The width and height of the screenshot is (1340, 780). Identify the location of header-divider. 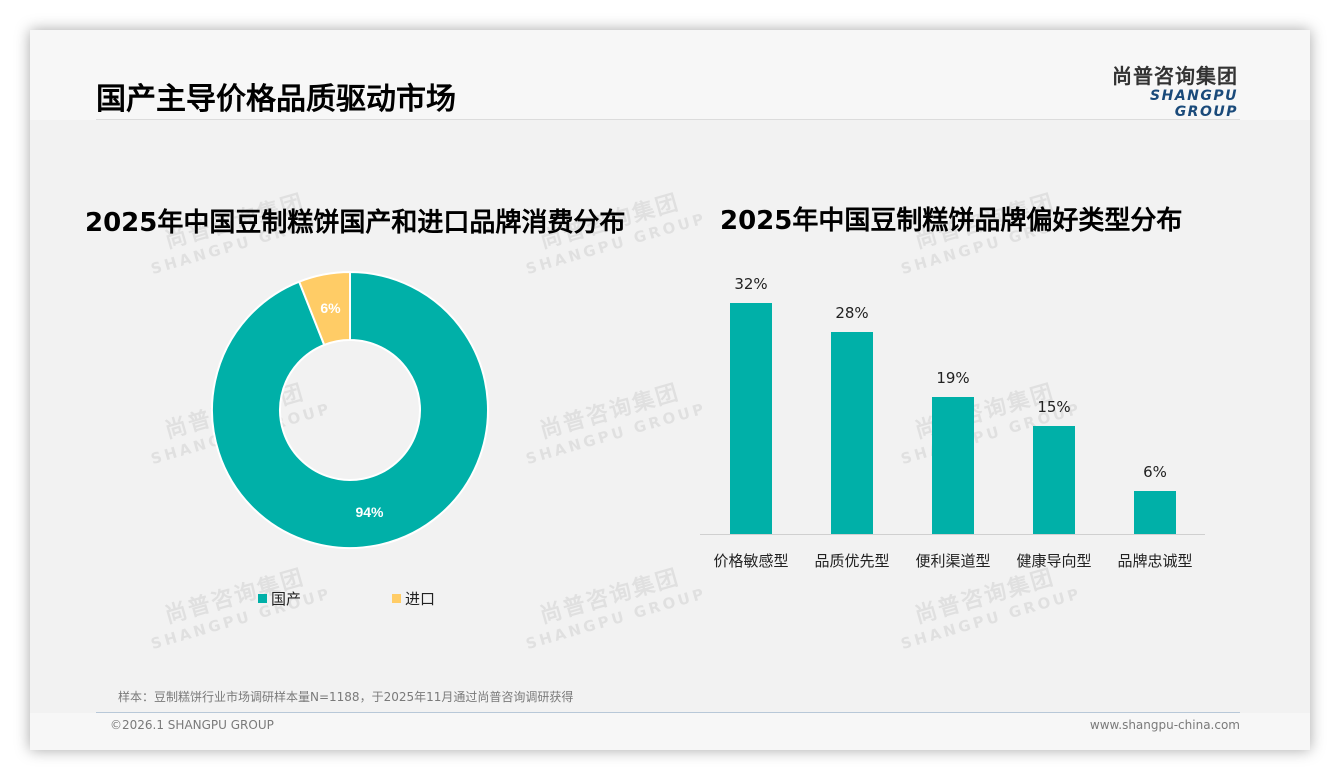
(668, 119).